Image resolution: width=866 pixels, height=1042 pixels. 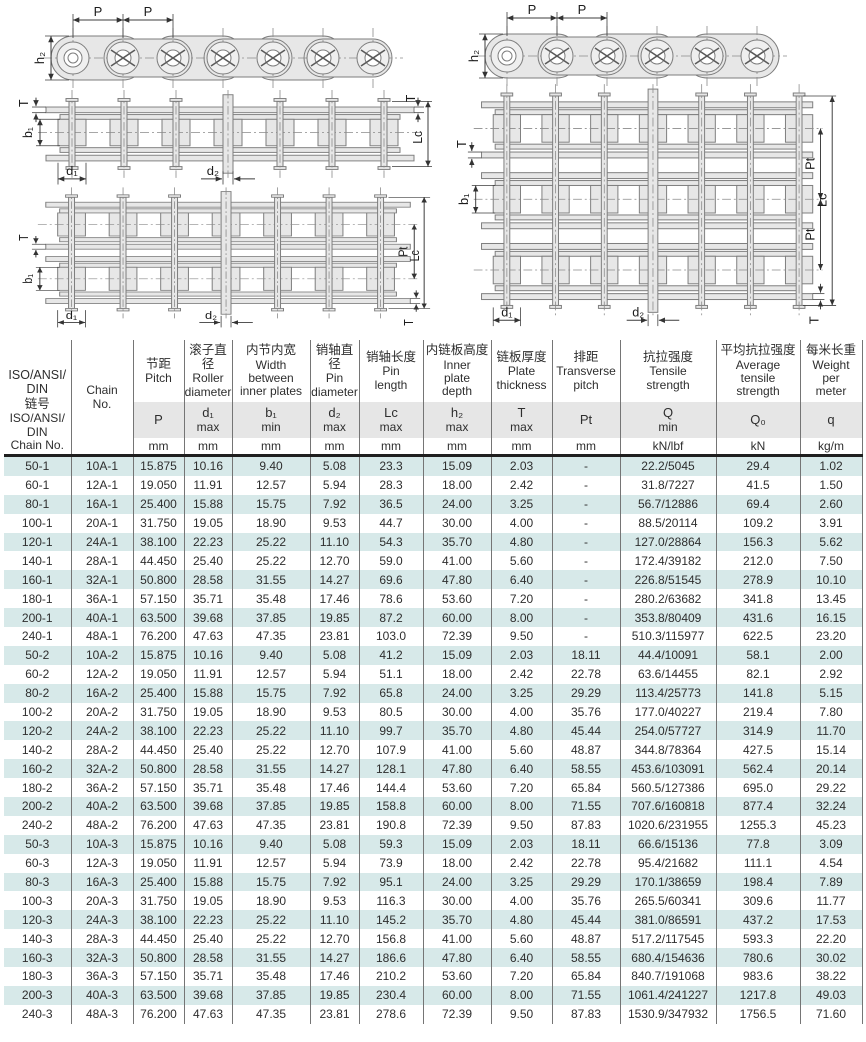 I want to click on table-cell: 95.4/21682, so click(x=668, y=863).